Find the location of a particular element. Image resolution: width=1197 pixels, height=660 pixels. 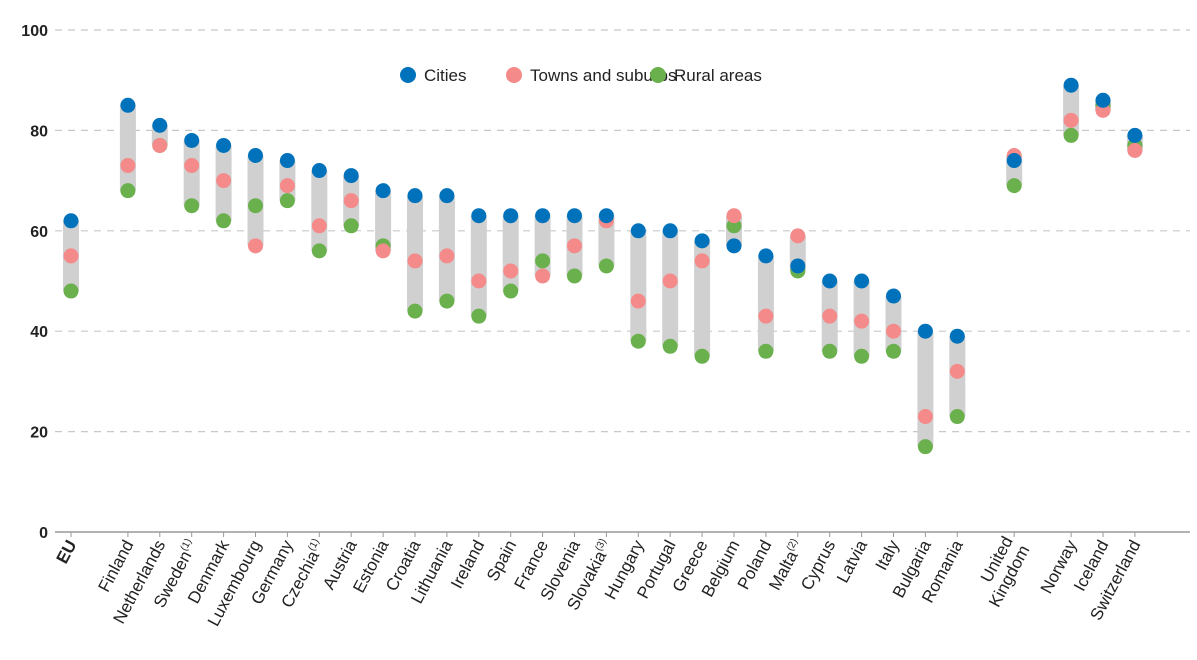

range-bar-spain is located at coordinates (510, 253).